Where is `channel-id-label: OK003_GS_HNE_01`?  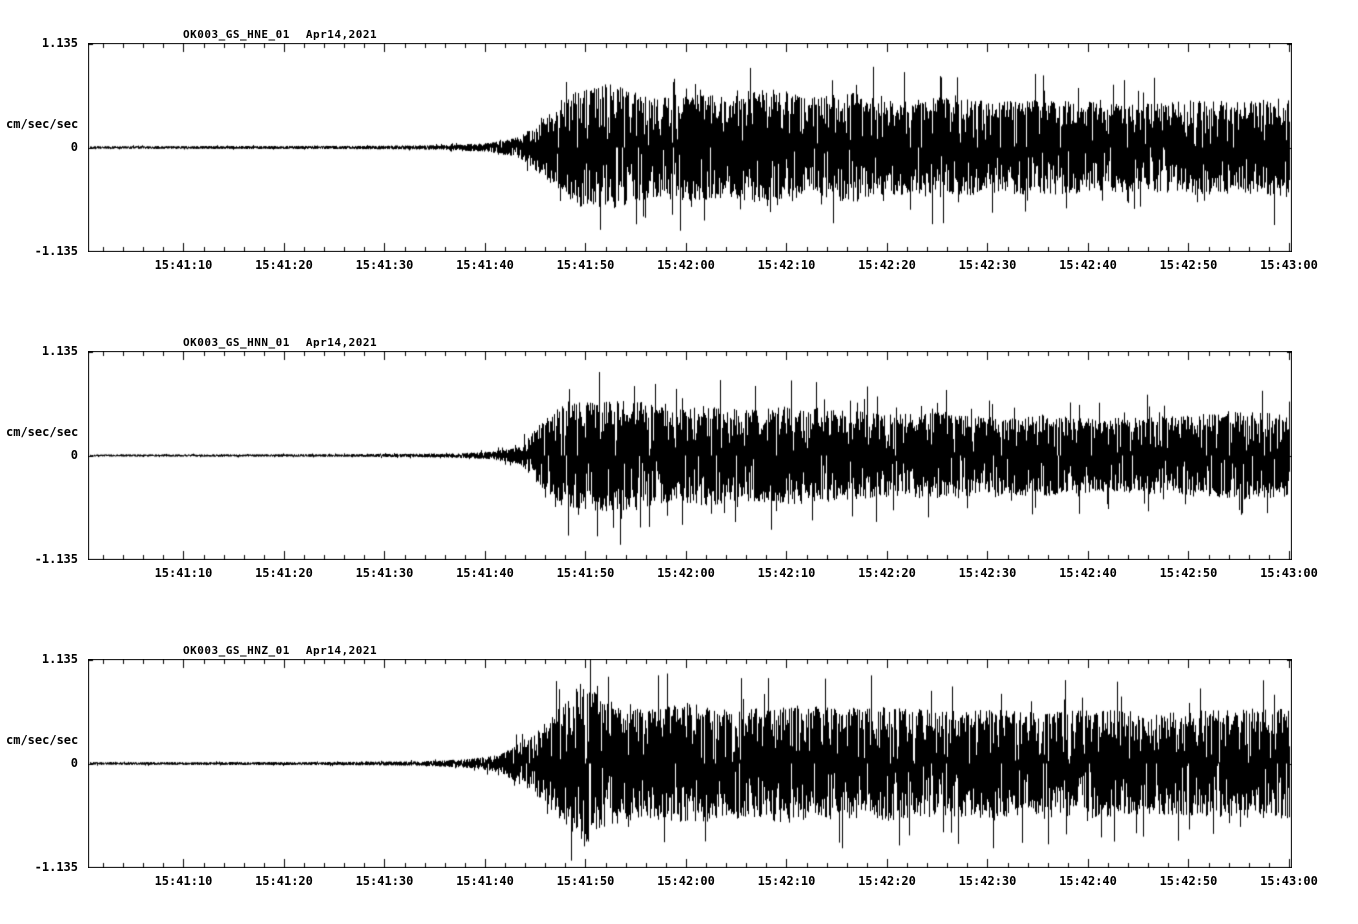
channel-id-label: OK003_GS_HNE_01 is located at coordinates (236, 34).